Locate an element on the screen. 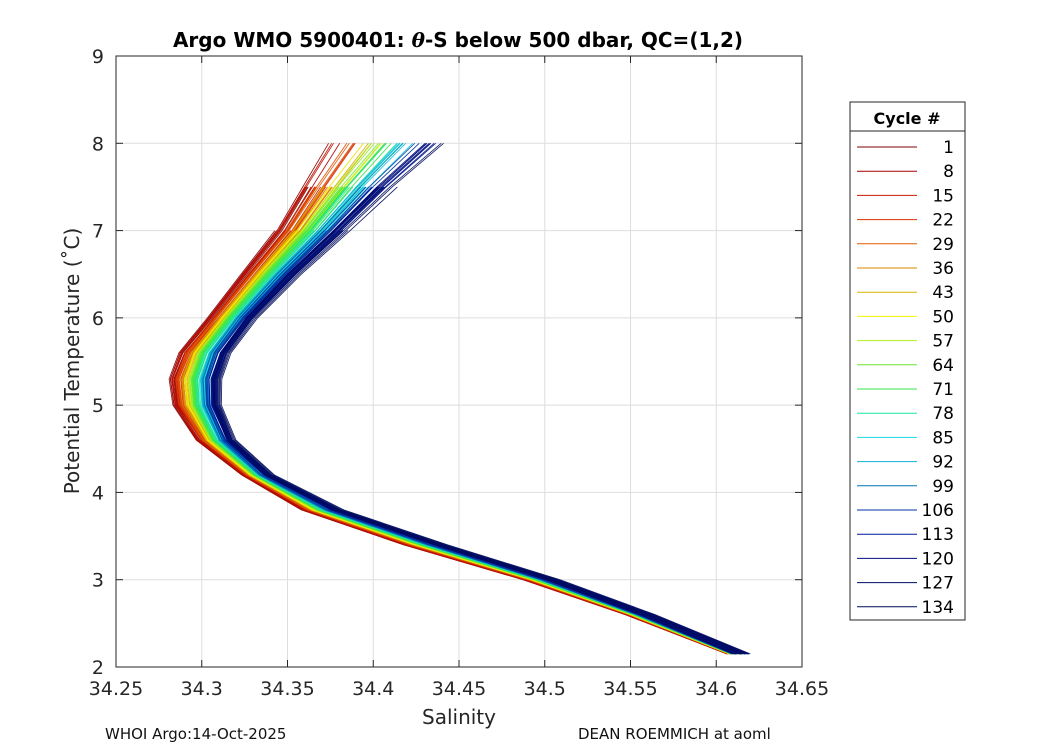  legend-label: 57 is located at coordinates (943, 342).